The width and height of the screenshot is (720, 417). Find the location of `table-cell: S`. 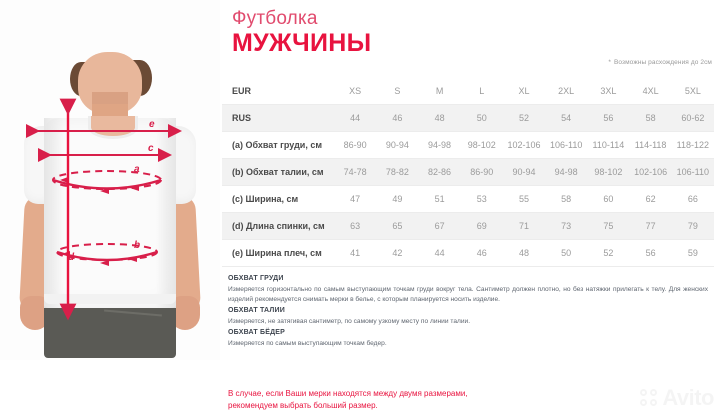

table-cell: S is located at coordinates (397, 91).